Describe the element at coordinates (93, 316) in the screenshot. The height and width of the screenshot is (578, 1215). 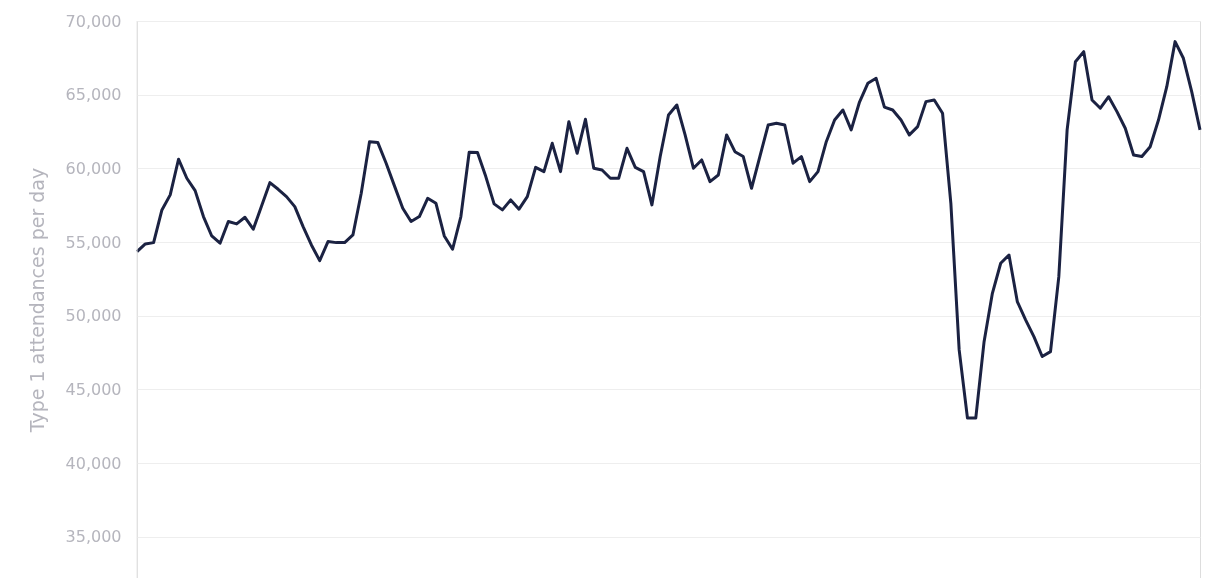
I see `y-tick-label: 50,000` at that location.